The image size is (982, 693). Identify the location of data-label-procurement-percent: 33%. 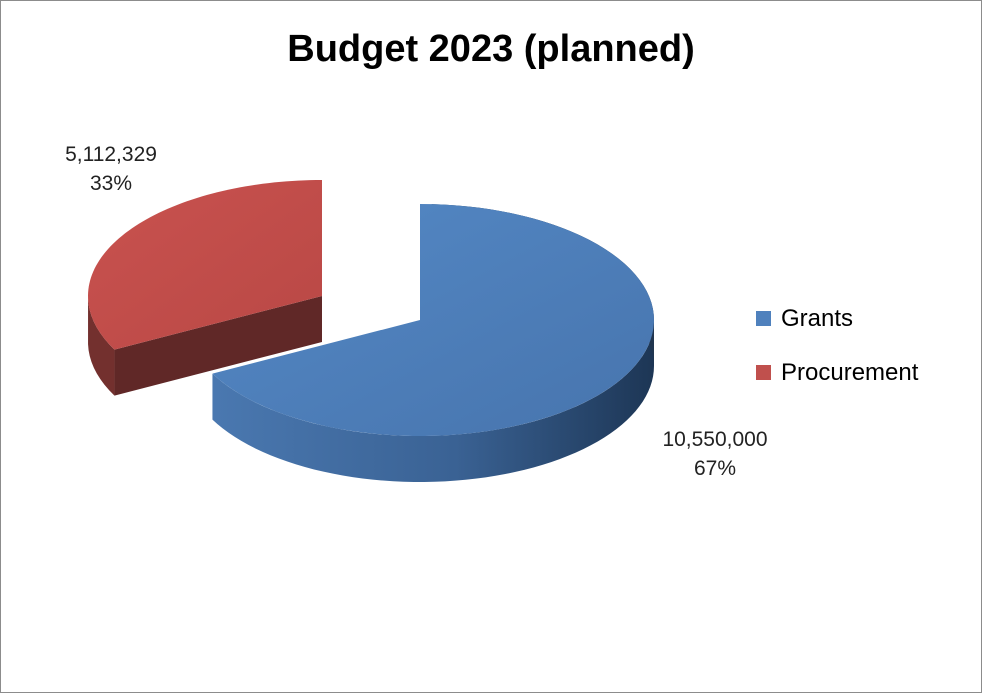
(111, 183).